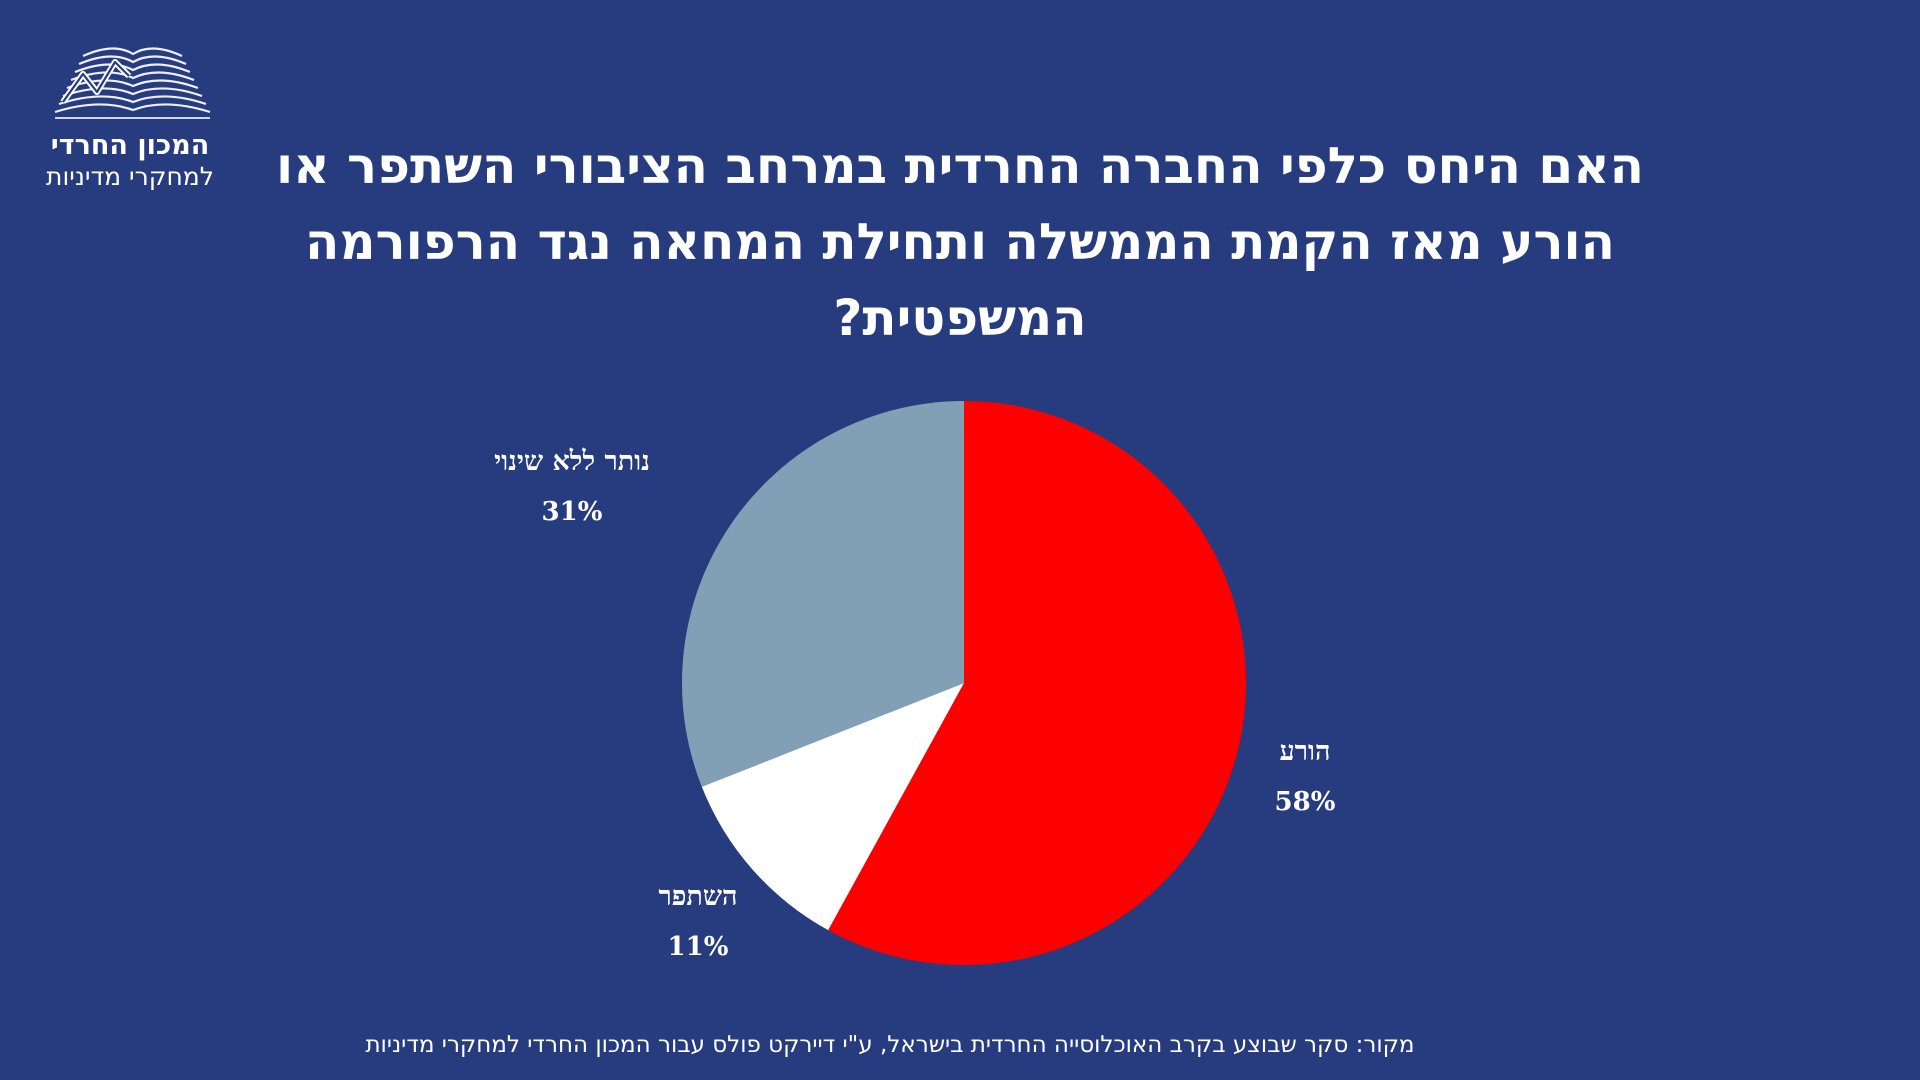  What do you see at coordinates (572, 461) in the screenshot?
I see `slice-label-2: נותר ללא שינוי` at bounding box center [572, 461].